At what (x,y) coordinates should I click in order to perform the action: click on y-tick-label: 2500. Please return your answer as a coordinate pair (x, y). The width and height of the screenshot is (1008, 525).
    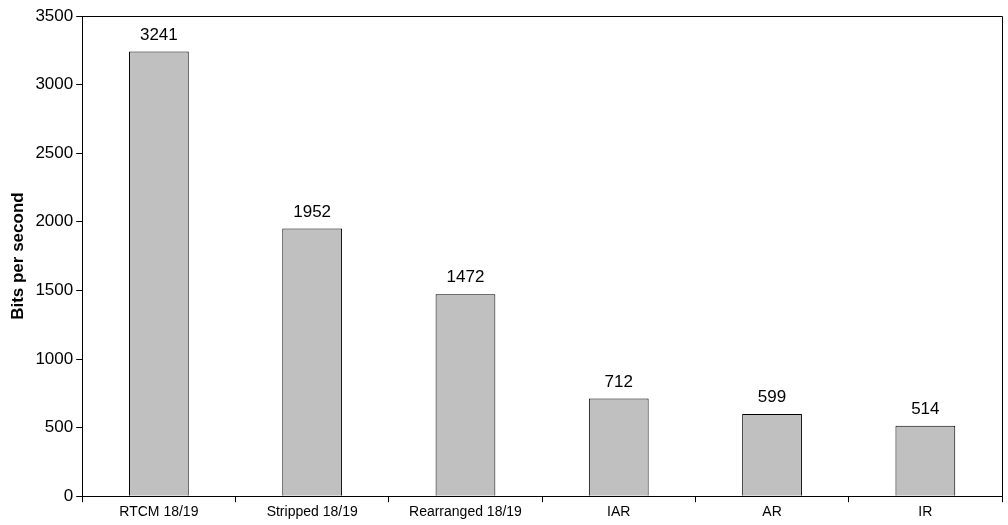
    Looking at the image, I should click on (54, 152).